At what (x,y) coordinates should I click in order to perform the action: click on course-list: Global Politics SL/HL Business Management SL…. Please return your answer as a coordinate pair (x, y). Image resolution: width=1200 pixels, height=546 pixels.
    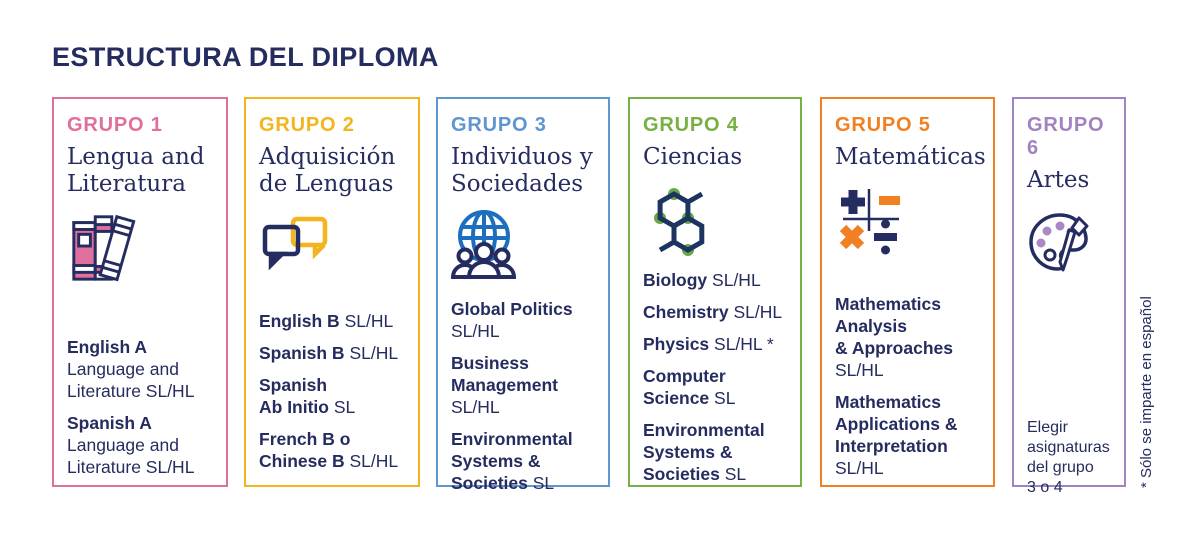
    Looking at the image, I should click on (523, 396).